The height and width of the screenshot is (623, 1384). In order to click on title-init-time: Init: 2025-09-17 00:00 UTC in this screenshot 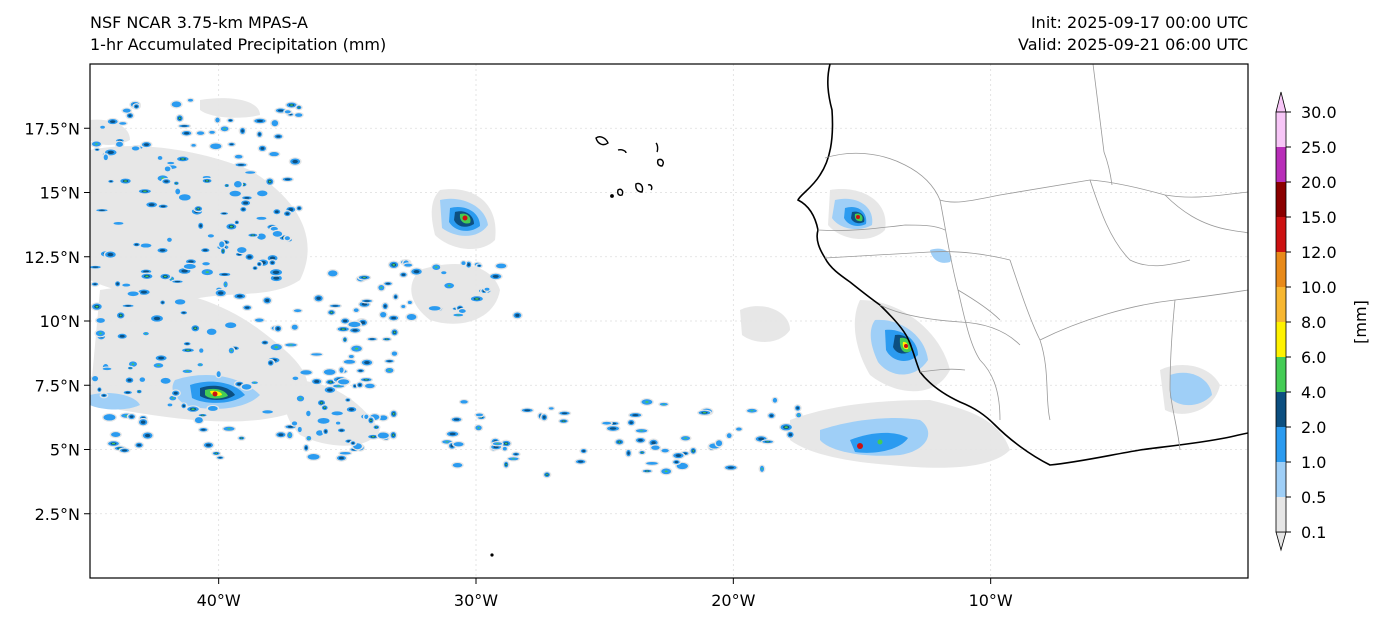, I will do `click(1139, 22)`.